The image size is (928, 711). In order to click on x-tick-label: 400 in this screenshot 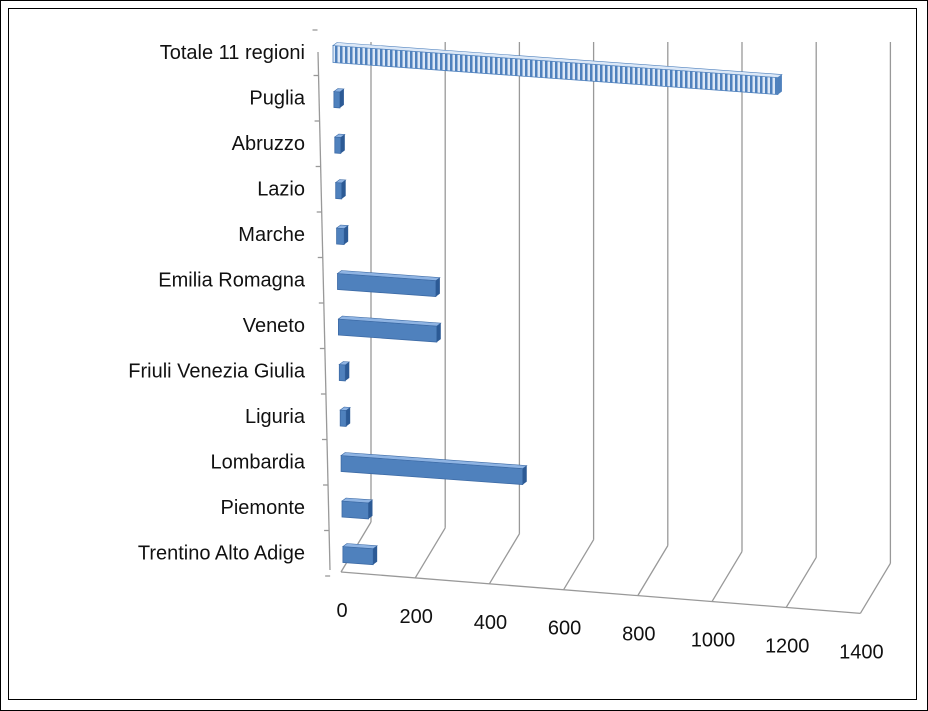, I will do `click(490, 623)`.